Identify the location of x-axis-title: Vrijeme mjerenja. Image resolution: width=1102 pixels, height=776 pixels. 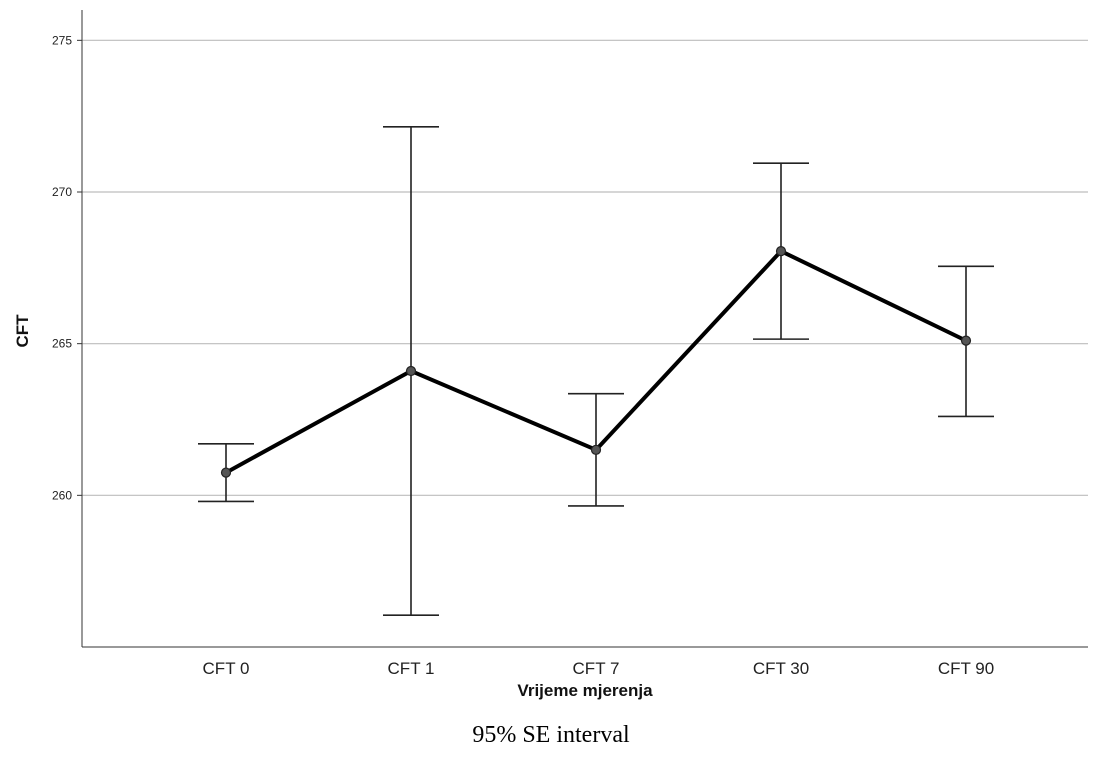
(585, 690).